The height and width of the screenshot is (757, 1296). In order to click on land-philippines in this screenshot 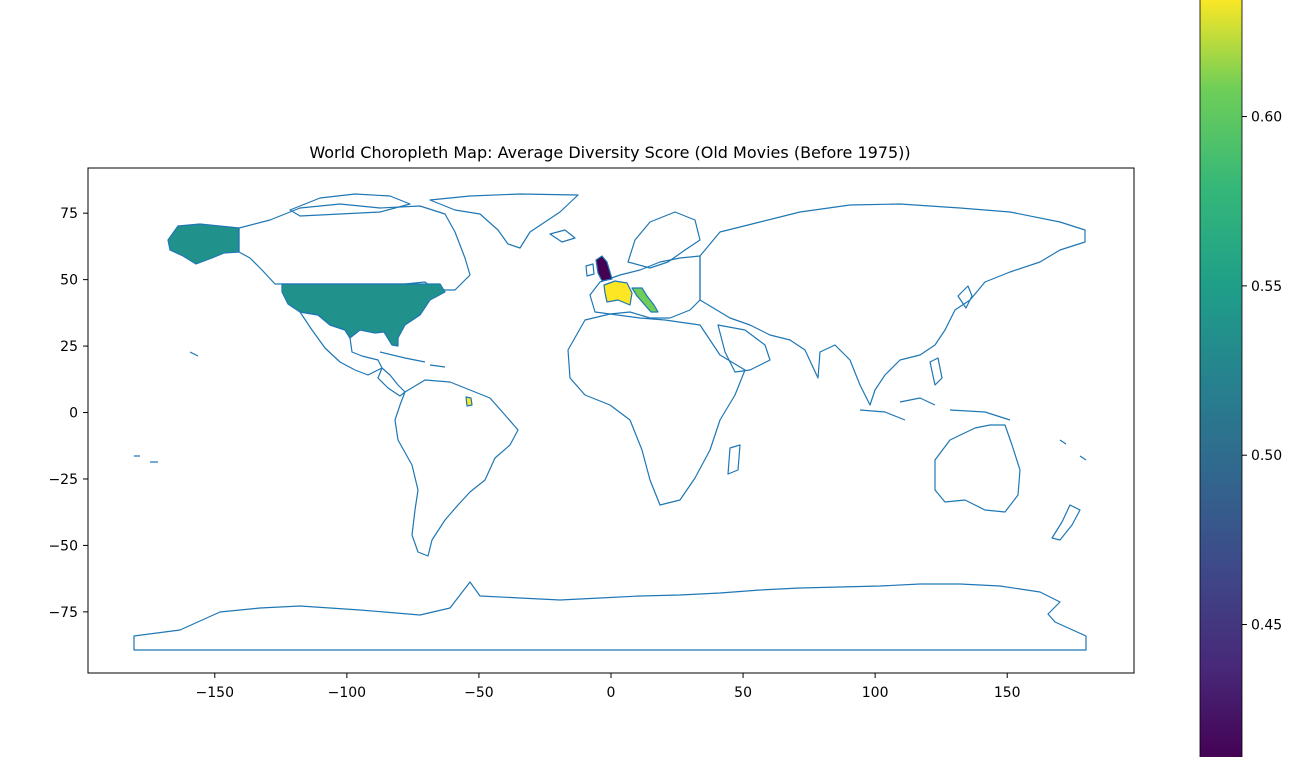, I will do `click(936, 371)`.